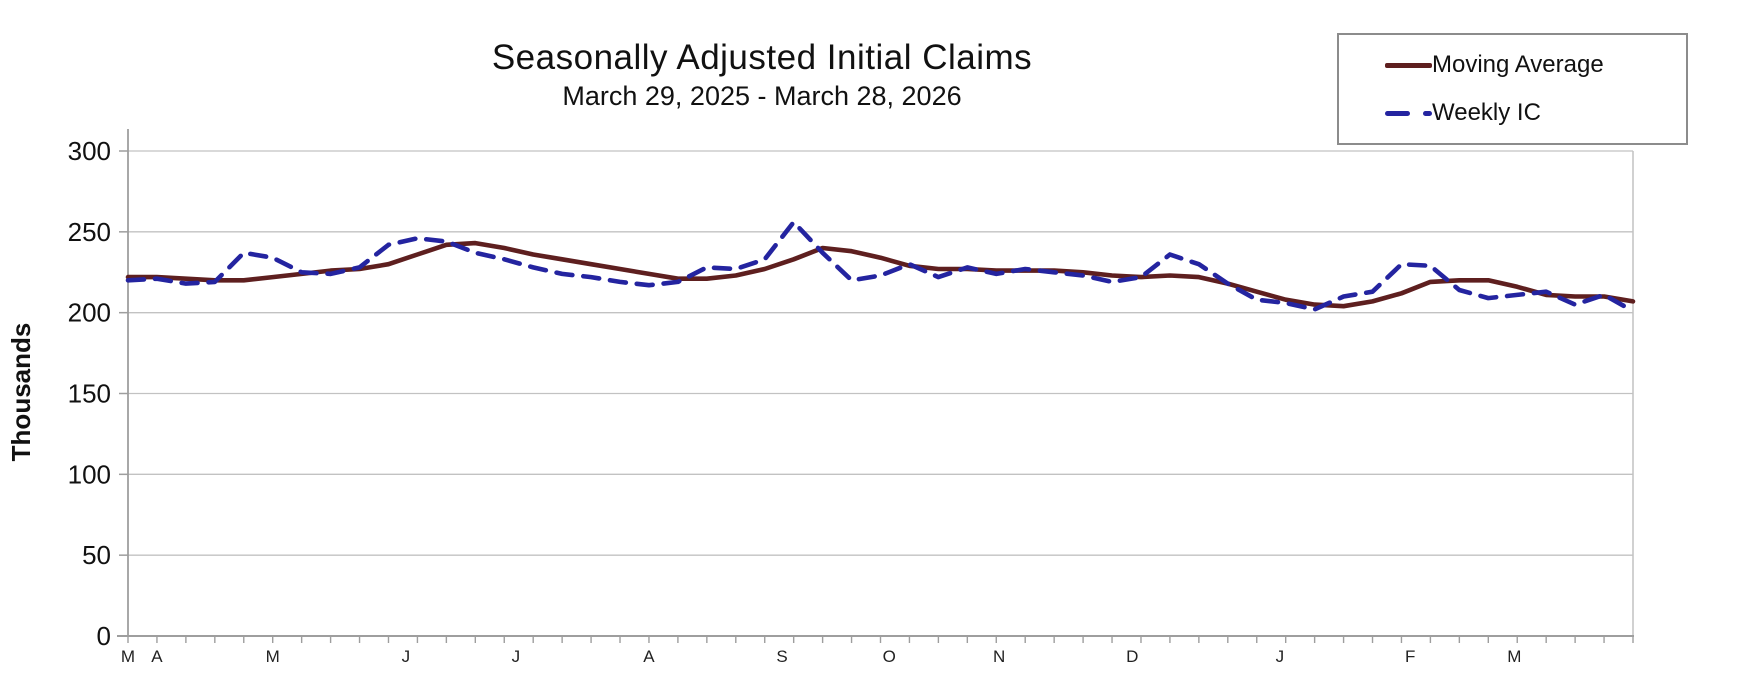 The width and height of the screenshot is (1744, 686). I want to click on legend-label-weekly-ic: Weekly IC, so click(1486, 112).